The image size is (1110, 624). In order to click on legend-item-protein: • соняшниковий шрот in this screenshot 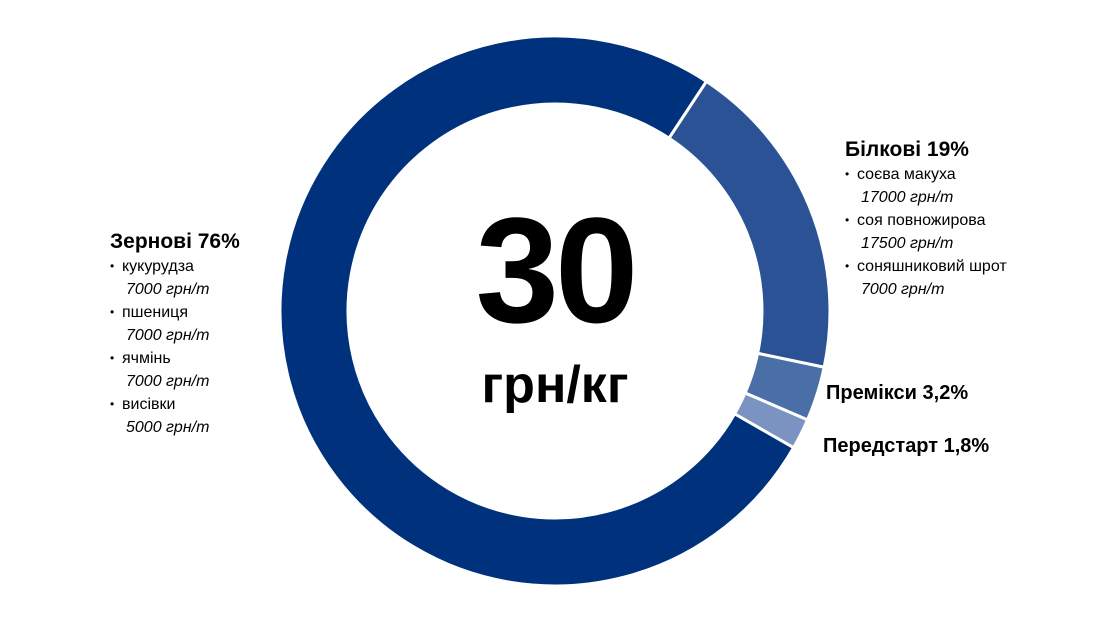, I will do `click(926, 266)`.